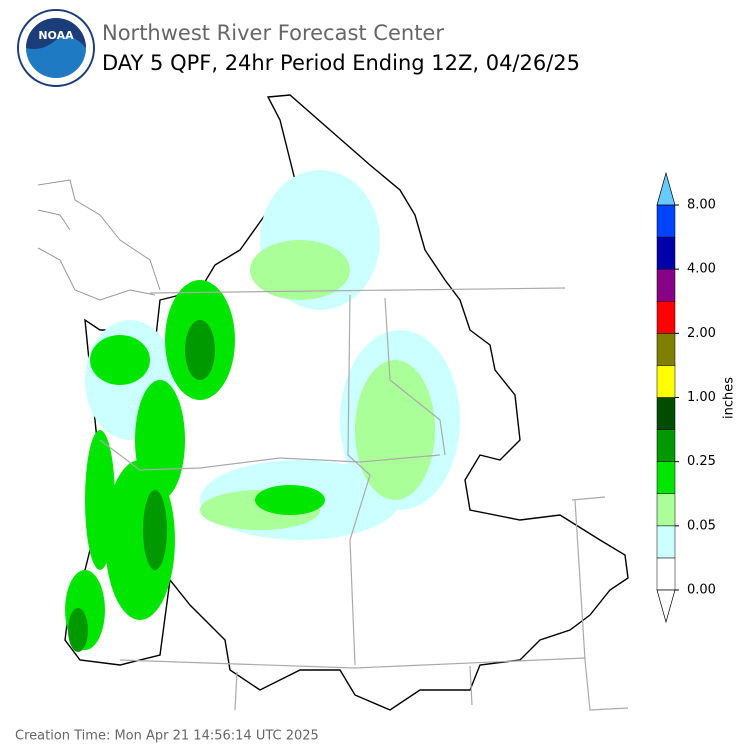 The width and height of the screenshot is (756, 756). Describe the element at coordinates (686, 397) in the screenshot. I see `colorbar: 0.00 0.05 0.25 1.00 2.00 4.00 8.00` at that location.